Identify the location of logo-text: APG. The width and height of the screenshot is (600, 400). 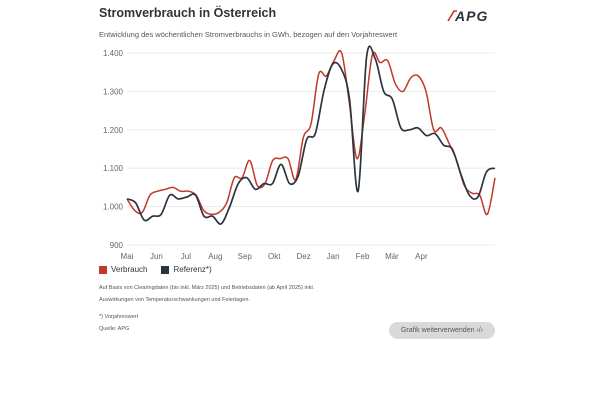
(471, 16).